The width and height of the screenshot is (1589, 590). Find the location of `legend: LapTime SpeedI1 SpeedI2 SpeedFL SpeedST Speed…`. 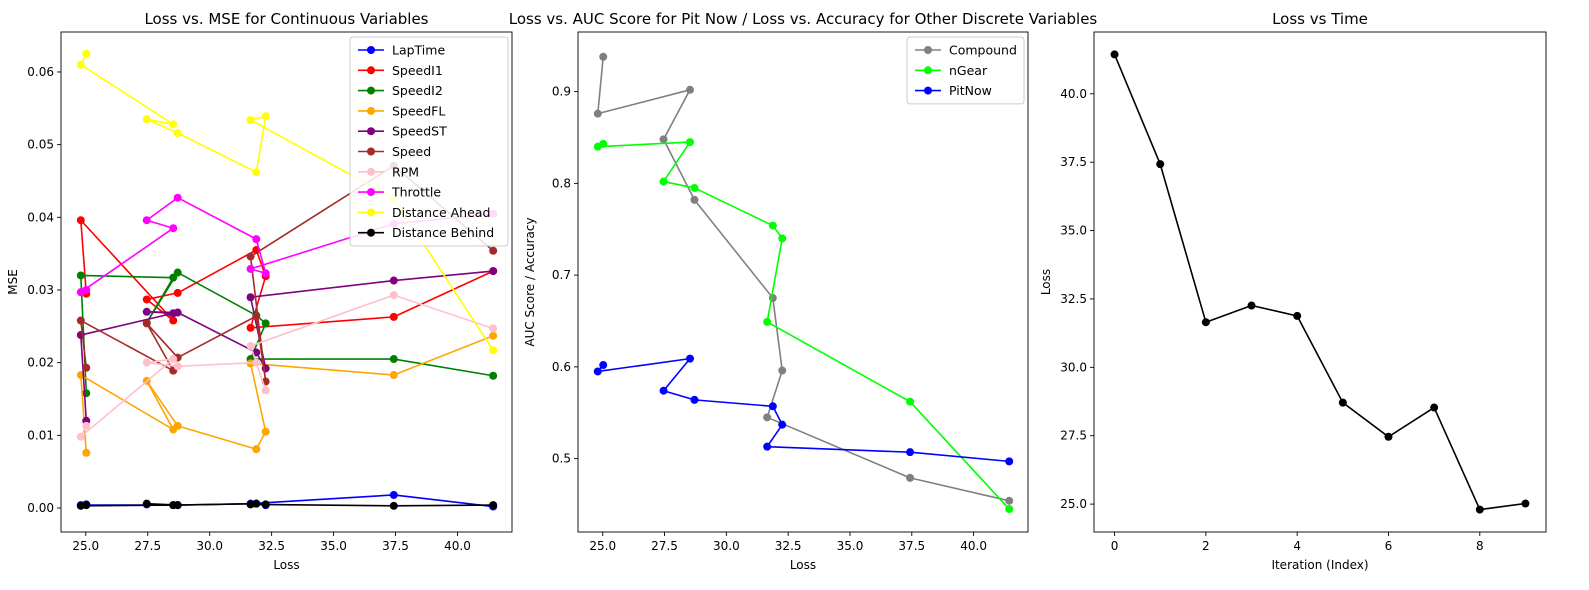

legend: LapTime SpeedI1 SpeedI2 SpeedFL SpeedST Speed… is located at coordinates (429, 141).